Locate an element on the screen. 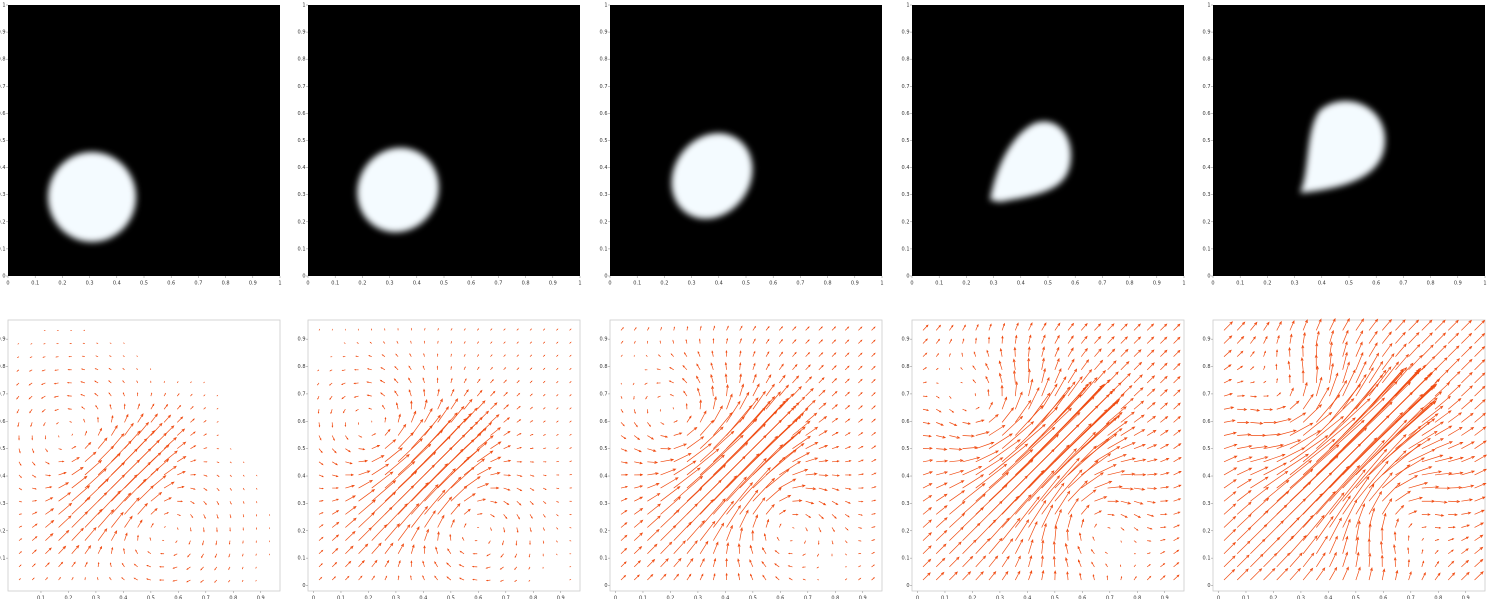  x-tick-label: 0.3 is located at coordinates (1000, 597).